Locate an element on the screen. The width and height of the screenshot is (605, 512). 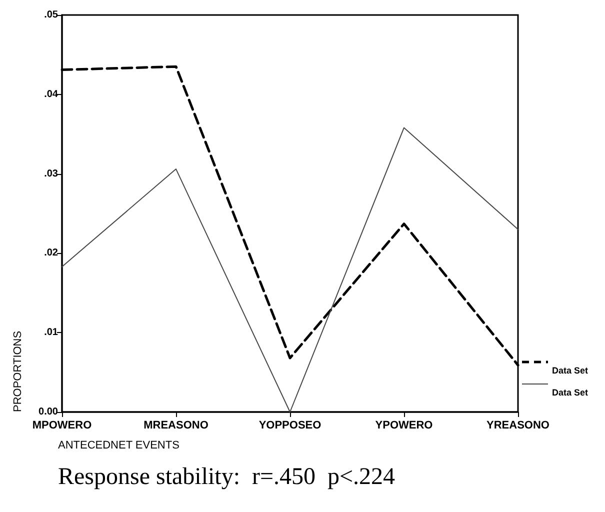
x-tick-label: YOPPOSEO is located at coordinates (290, 426).